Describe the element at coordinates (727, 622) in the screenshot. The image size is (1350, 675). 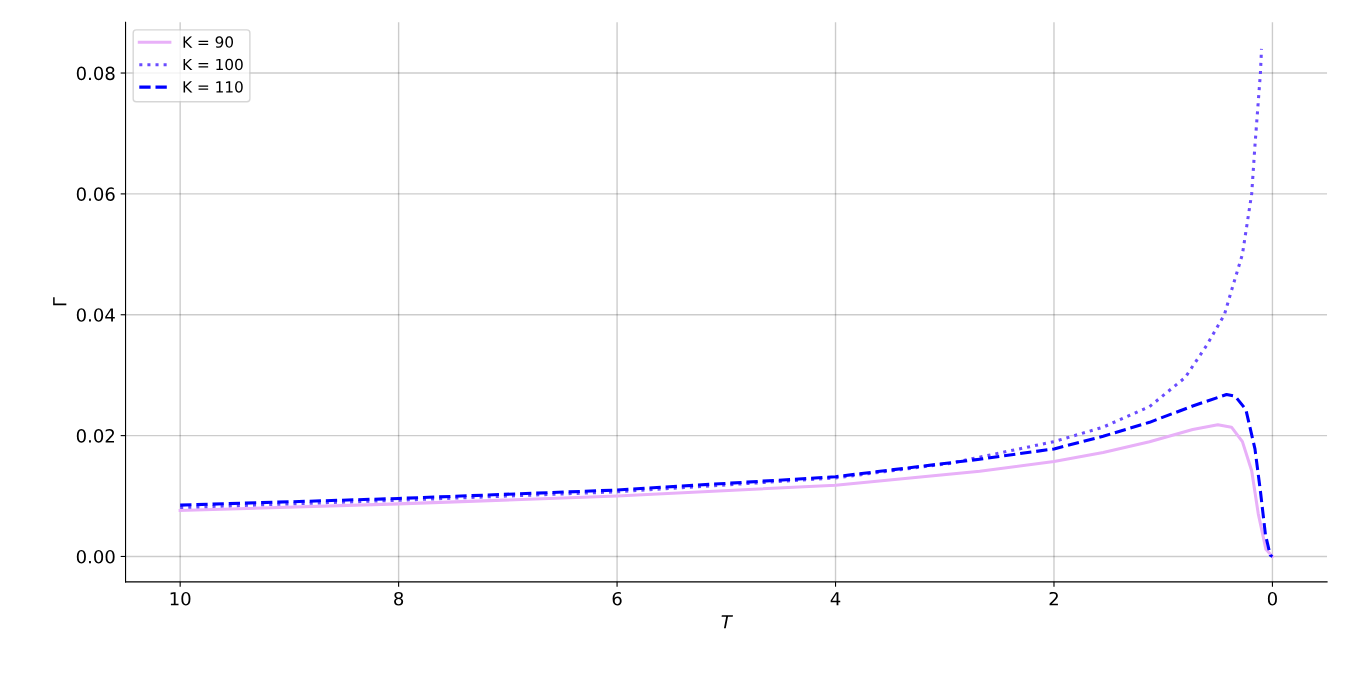
I see `x-axis-title: T` at that location.